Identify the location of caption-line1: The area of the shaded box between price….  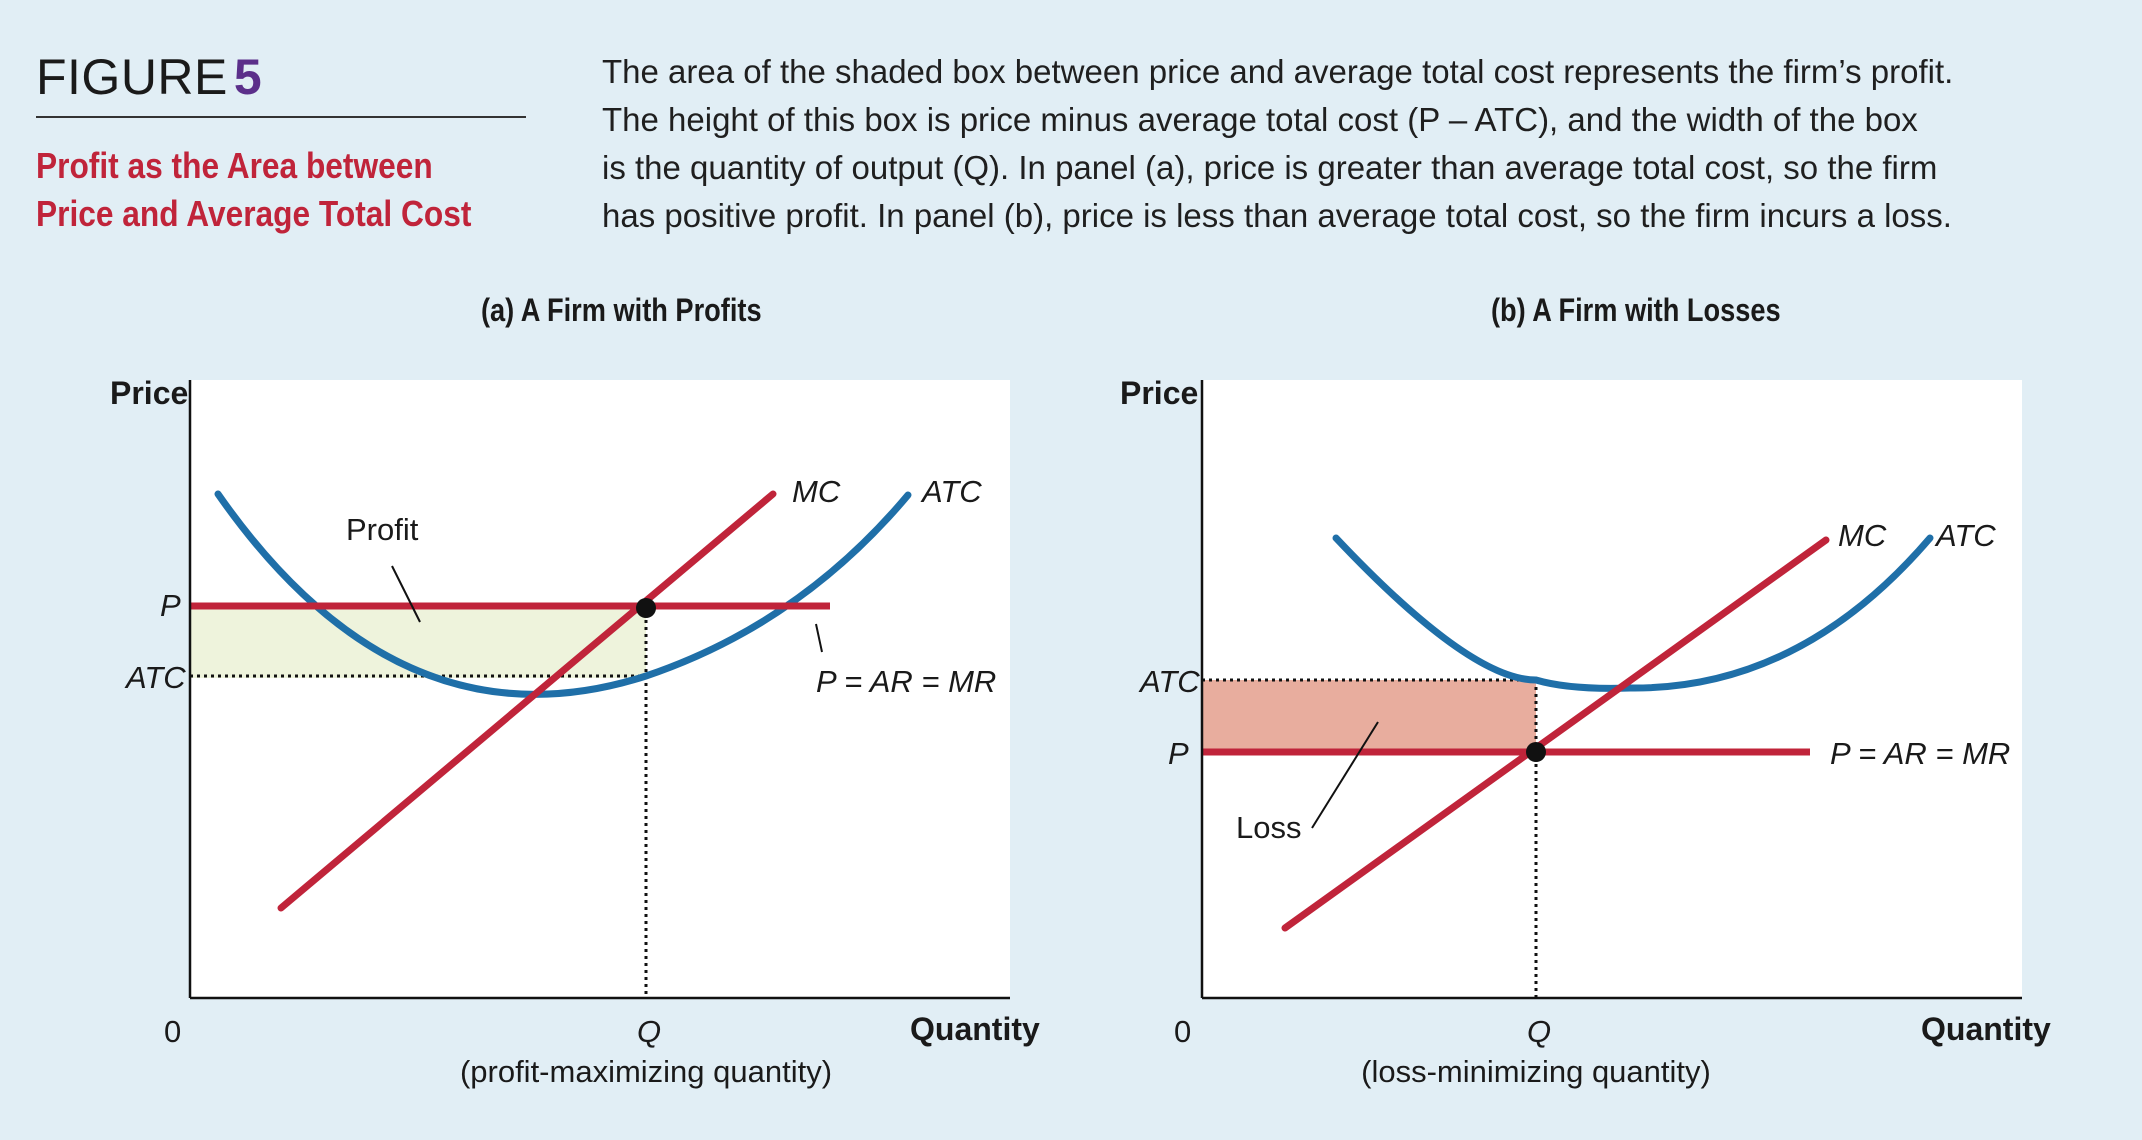
(1278, 71).